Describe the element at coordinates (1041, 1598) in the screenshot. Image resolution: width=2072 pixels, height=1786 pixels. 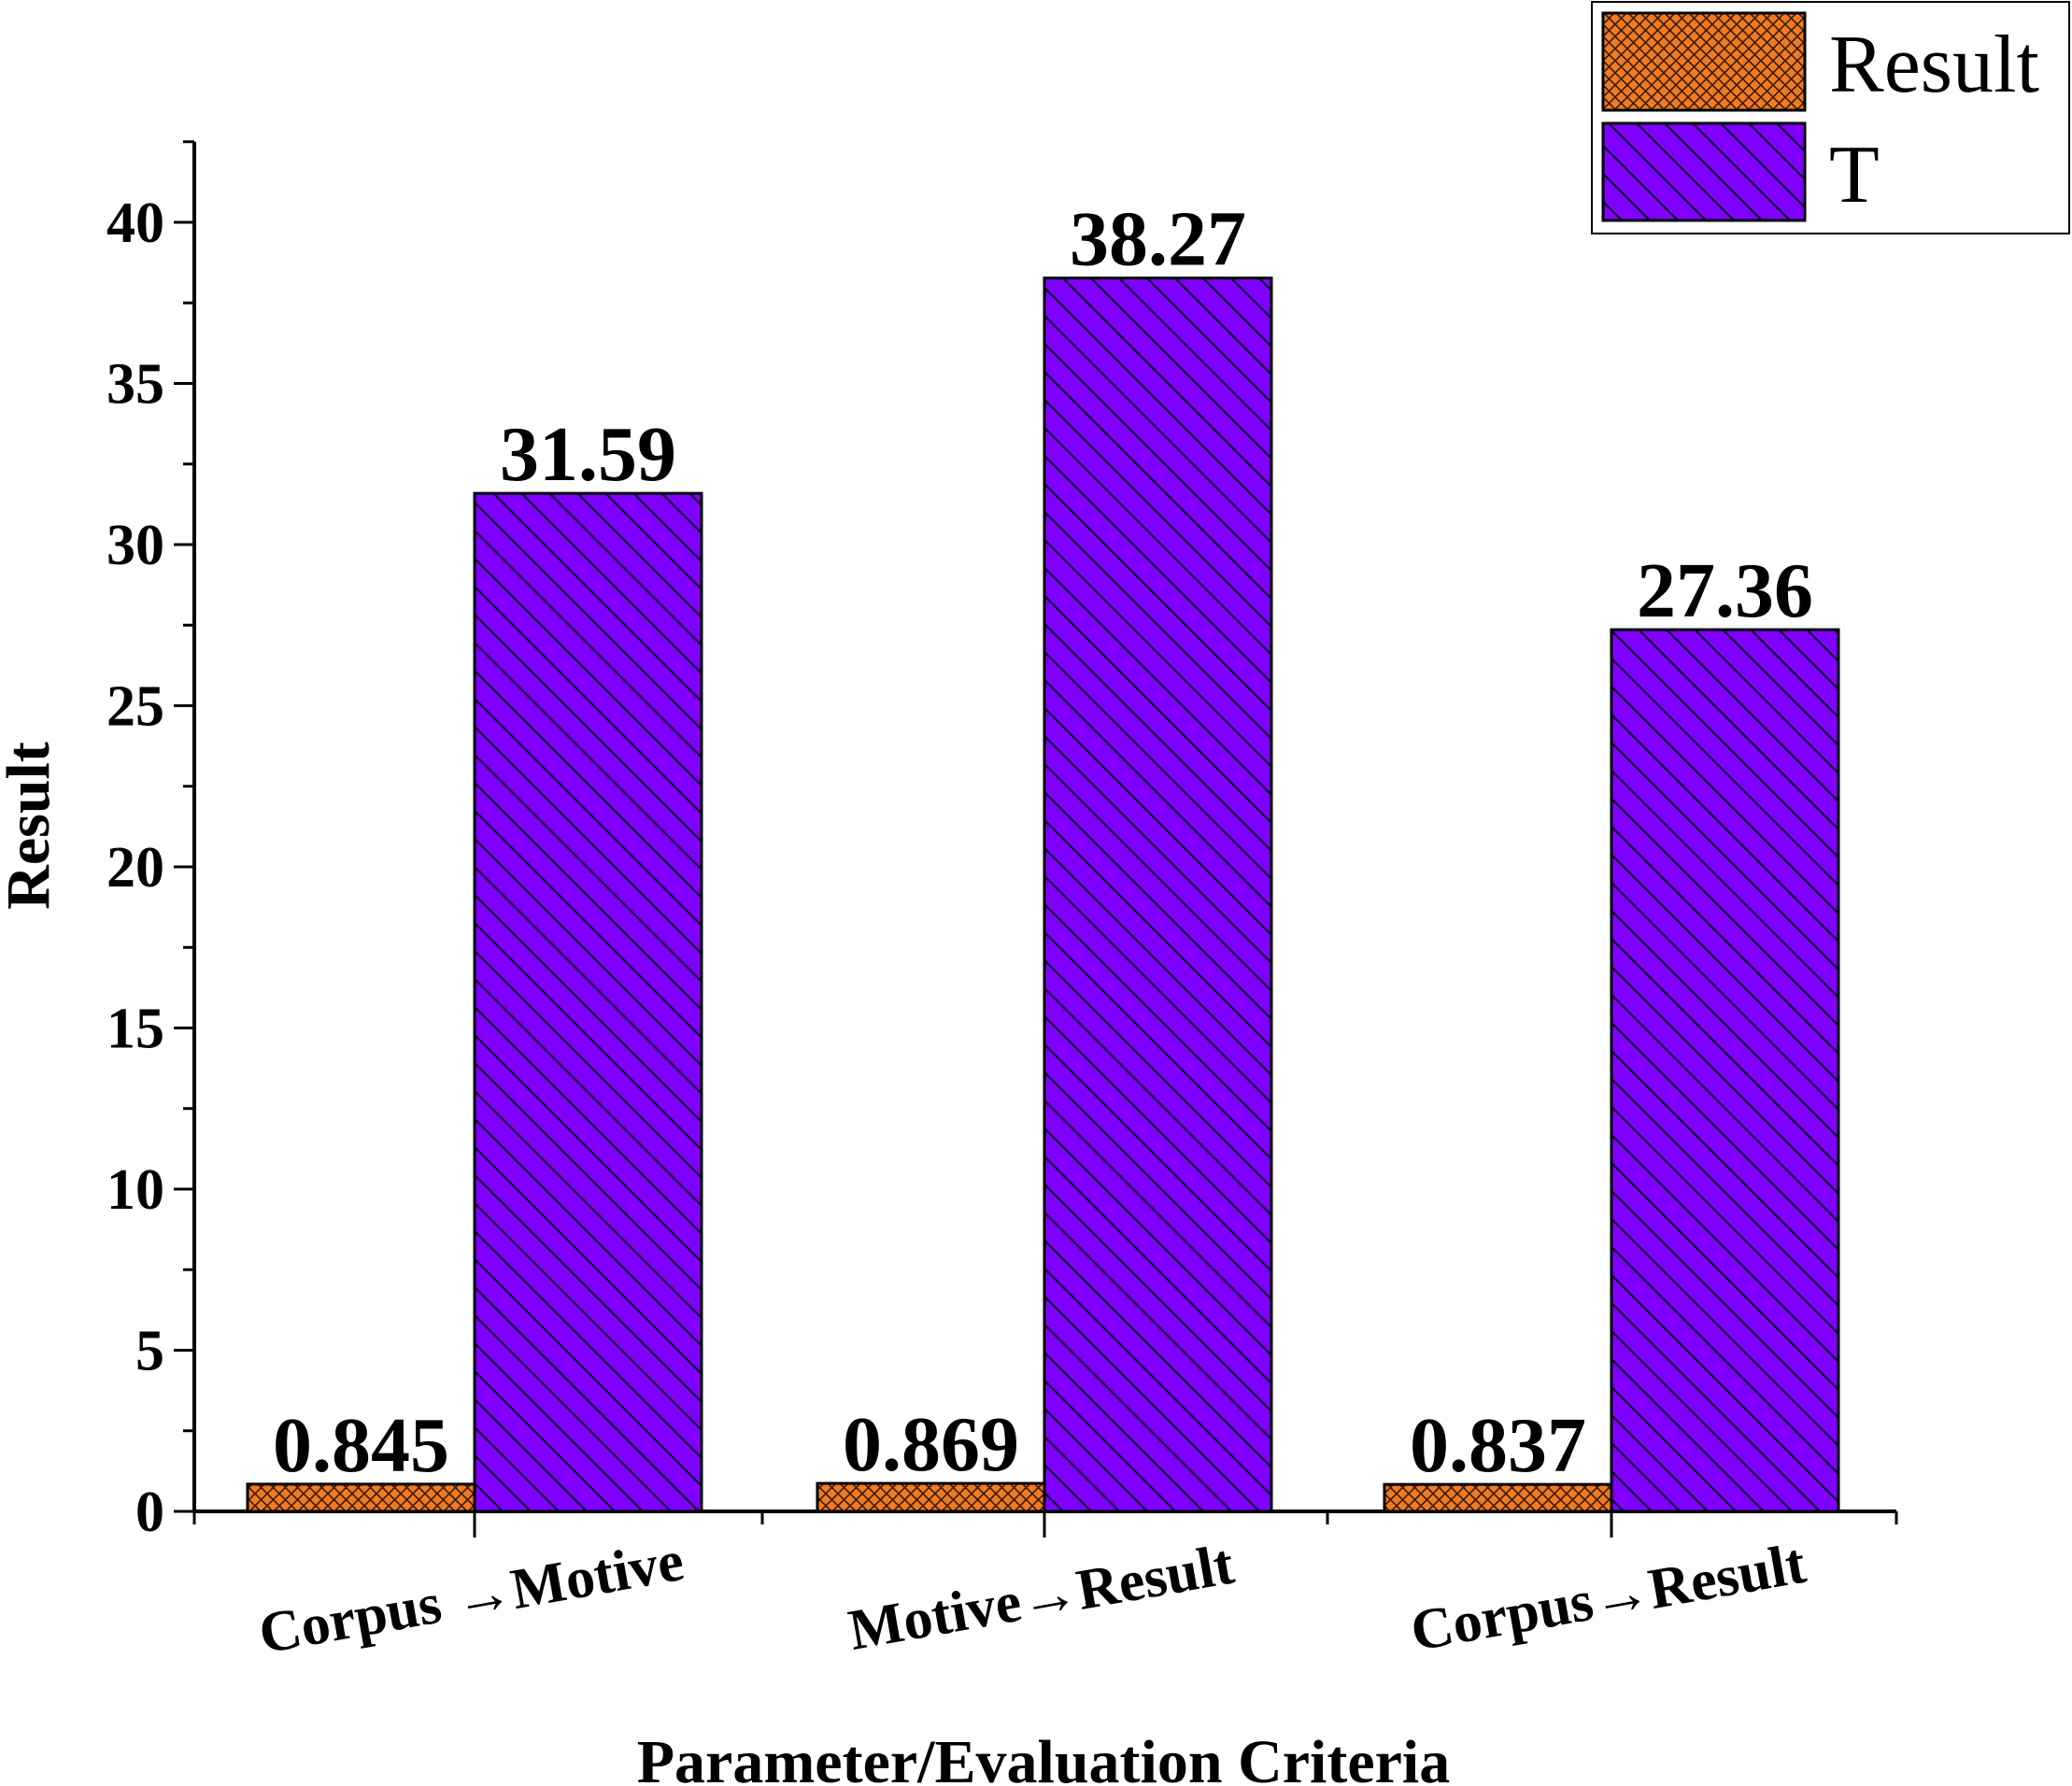
I see `x-tick-label: Motive→Result` at that location.